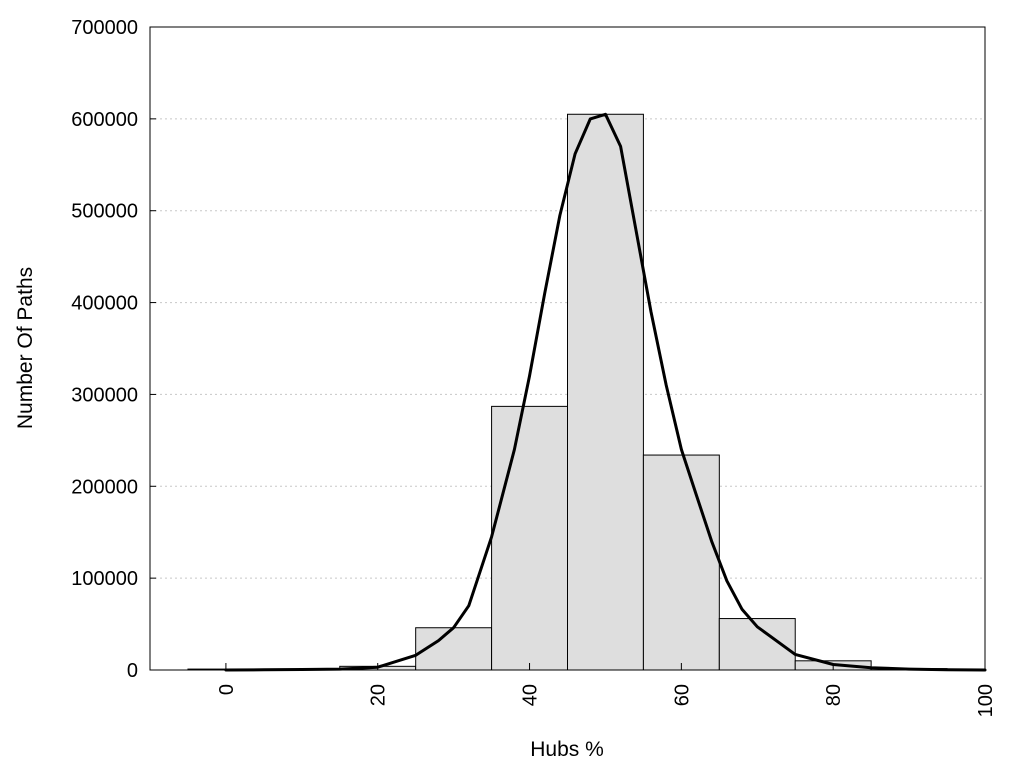 This screenshot has height=768, width=1024. What do you see at coordinates (104, 487) in the screenshot?
I see `y-tick-label: 200000` at bounding box center [104, 487].